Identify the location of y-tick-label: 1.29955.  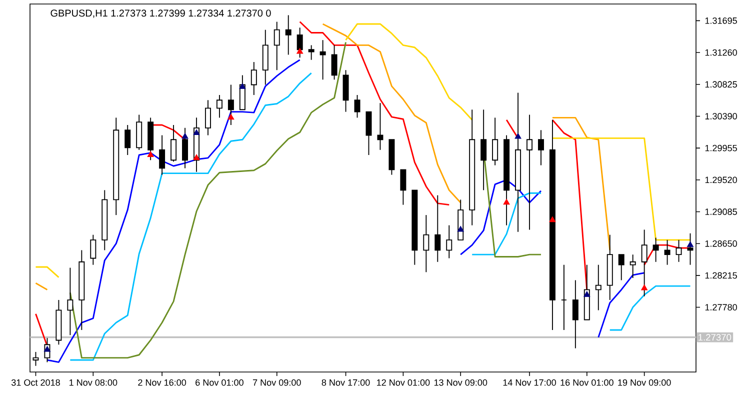
(721, 148).